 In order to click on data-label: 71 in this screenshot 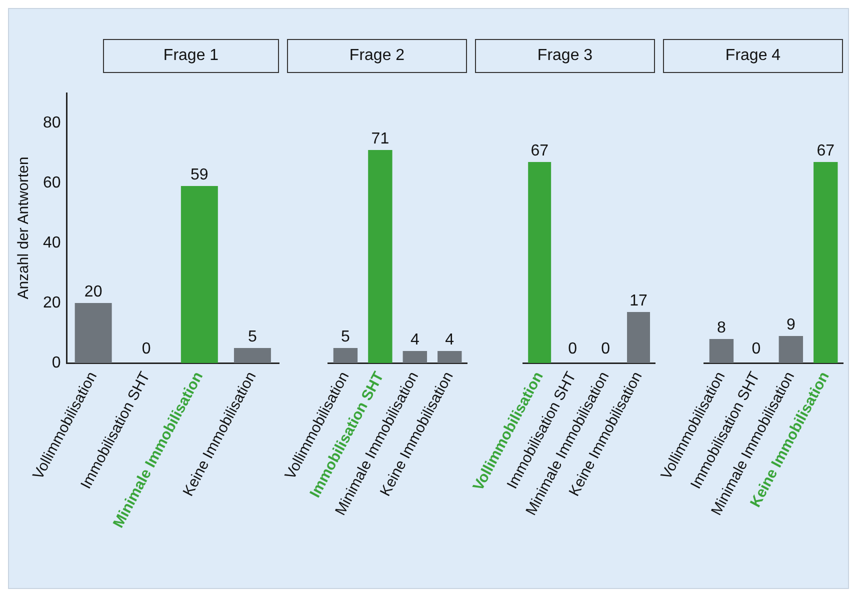, I will do `click(380, 139)`.